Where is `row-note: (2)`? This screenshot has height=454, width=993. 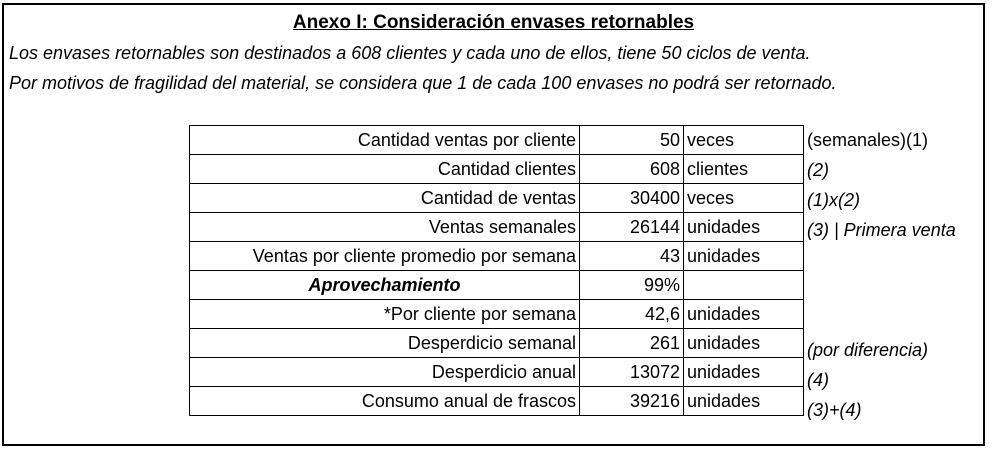 row-note: (2) is located at coordinates (818, 170).